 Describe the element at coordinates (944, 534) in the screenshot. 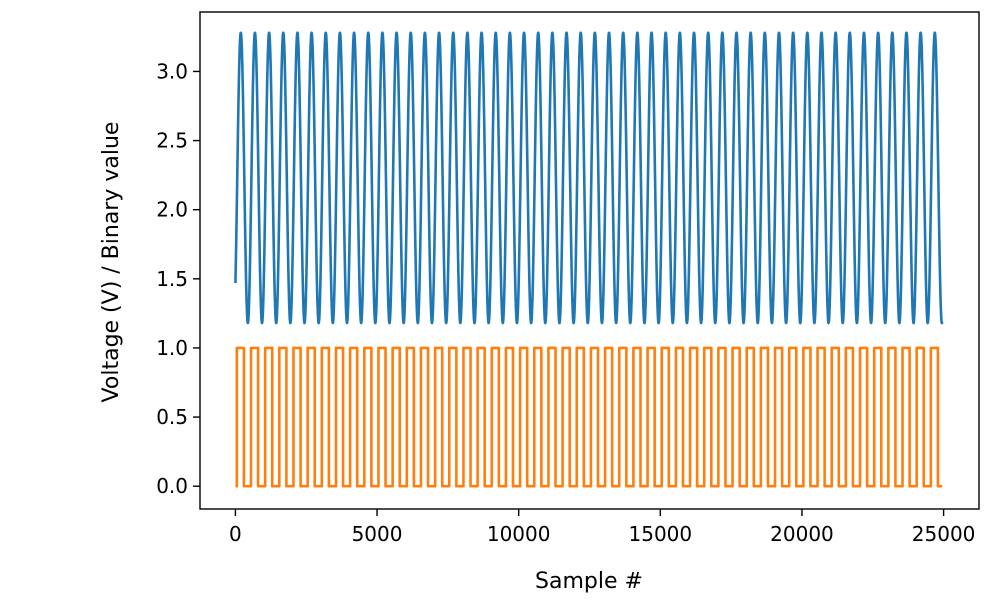

I see `x-tick-label: 25000` at that location.